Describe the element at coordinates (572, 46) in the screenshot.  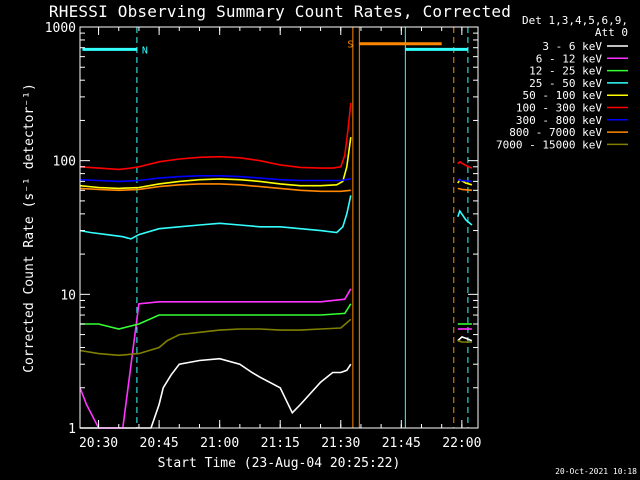
I see `legend-entry: 3 - 6 keV` at that location.